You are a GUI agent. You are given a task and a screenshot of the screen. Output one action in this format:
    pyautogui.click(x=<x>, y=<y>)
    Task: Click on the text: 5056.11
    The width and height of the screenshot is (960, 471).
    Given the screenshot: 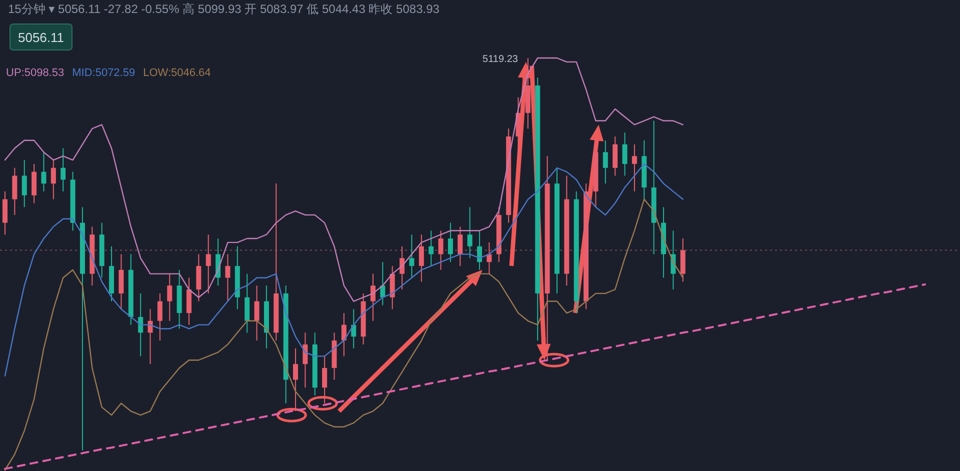 What is the action you would take?
    pyautogui.click(x=41, y=37)
    